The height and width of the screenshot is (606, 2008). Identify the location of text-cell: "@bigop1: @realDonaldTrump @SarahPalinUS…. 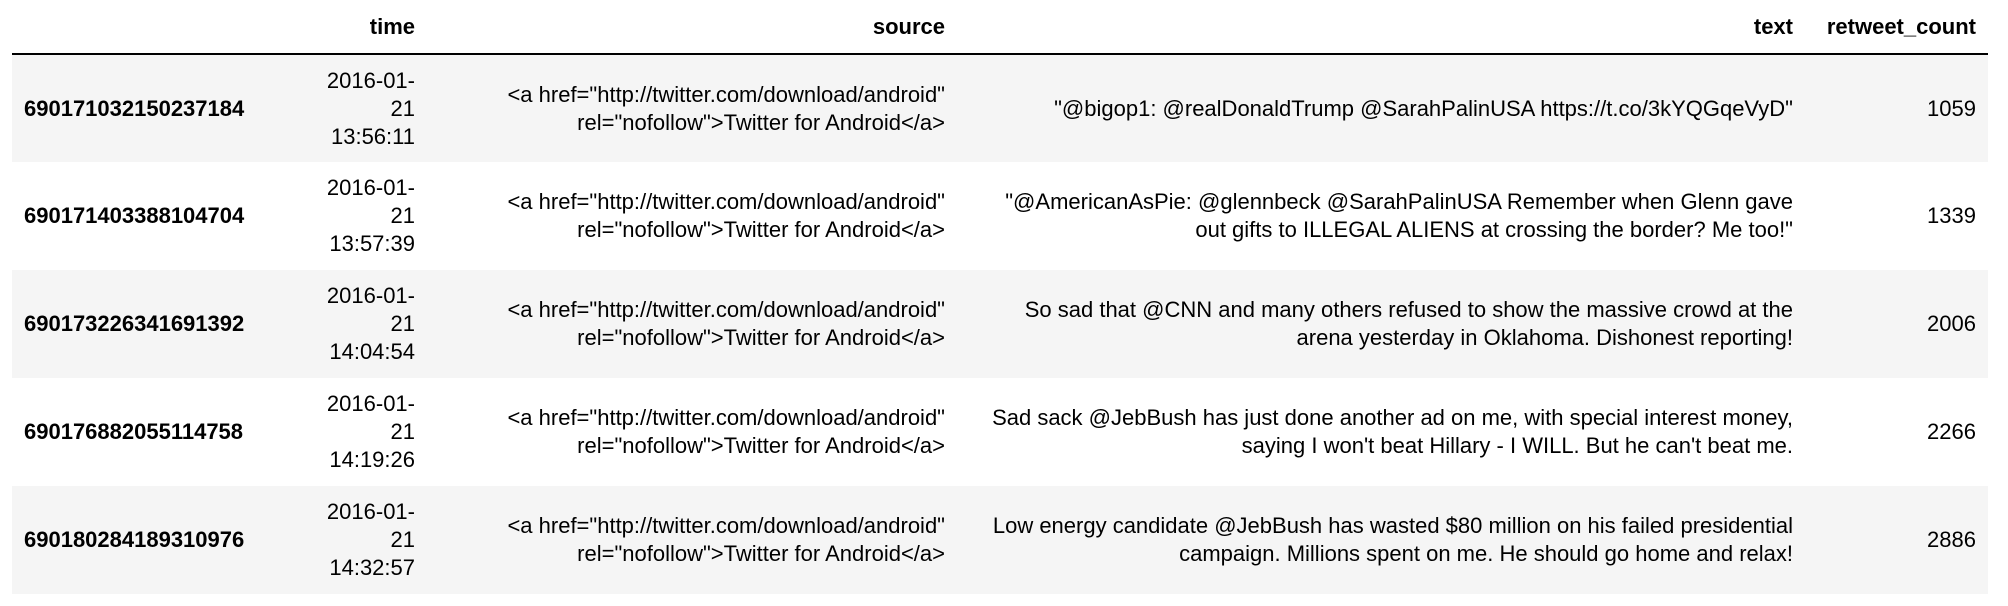
(1423, 108).